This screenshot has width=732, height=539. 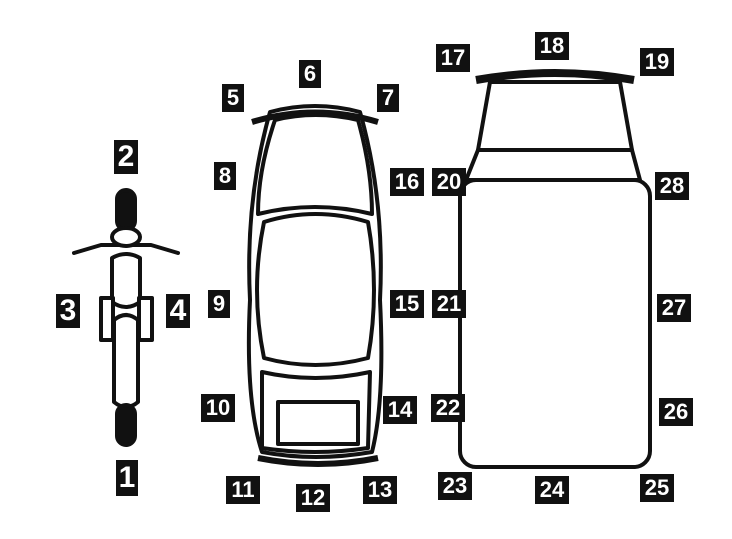 What do you see at coordinates (126, 237) in the screenshot?
I see `headlight` at bounding box center [126, 237].